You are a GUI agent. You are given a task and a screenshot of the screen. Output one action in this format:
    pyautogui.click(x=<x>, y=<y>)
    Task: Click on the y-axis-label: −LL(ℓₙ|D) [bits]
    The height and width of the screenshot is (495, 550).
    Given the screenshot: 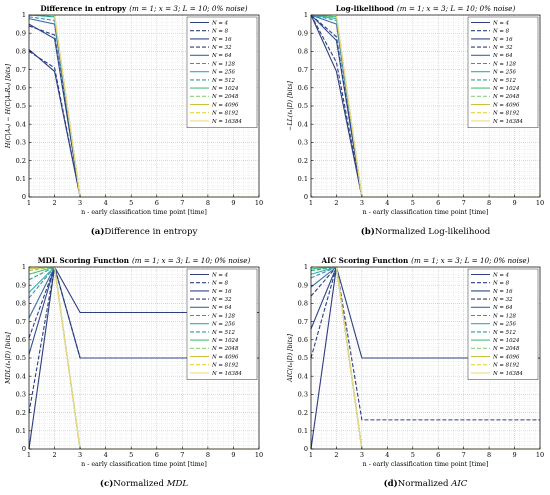 What is the action you would take?
    pyautogui.click(x=290, y=106)
    